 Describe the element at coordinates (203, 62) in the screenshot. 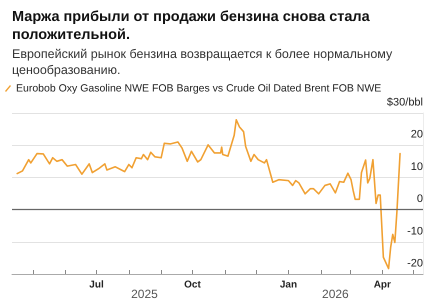

I see `chart-subtitle: Европейский рынок бензина возвращается к более нормальному ценообразованию.` at that location.